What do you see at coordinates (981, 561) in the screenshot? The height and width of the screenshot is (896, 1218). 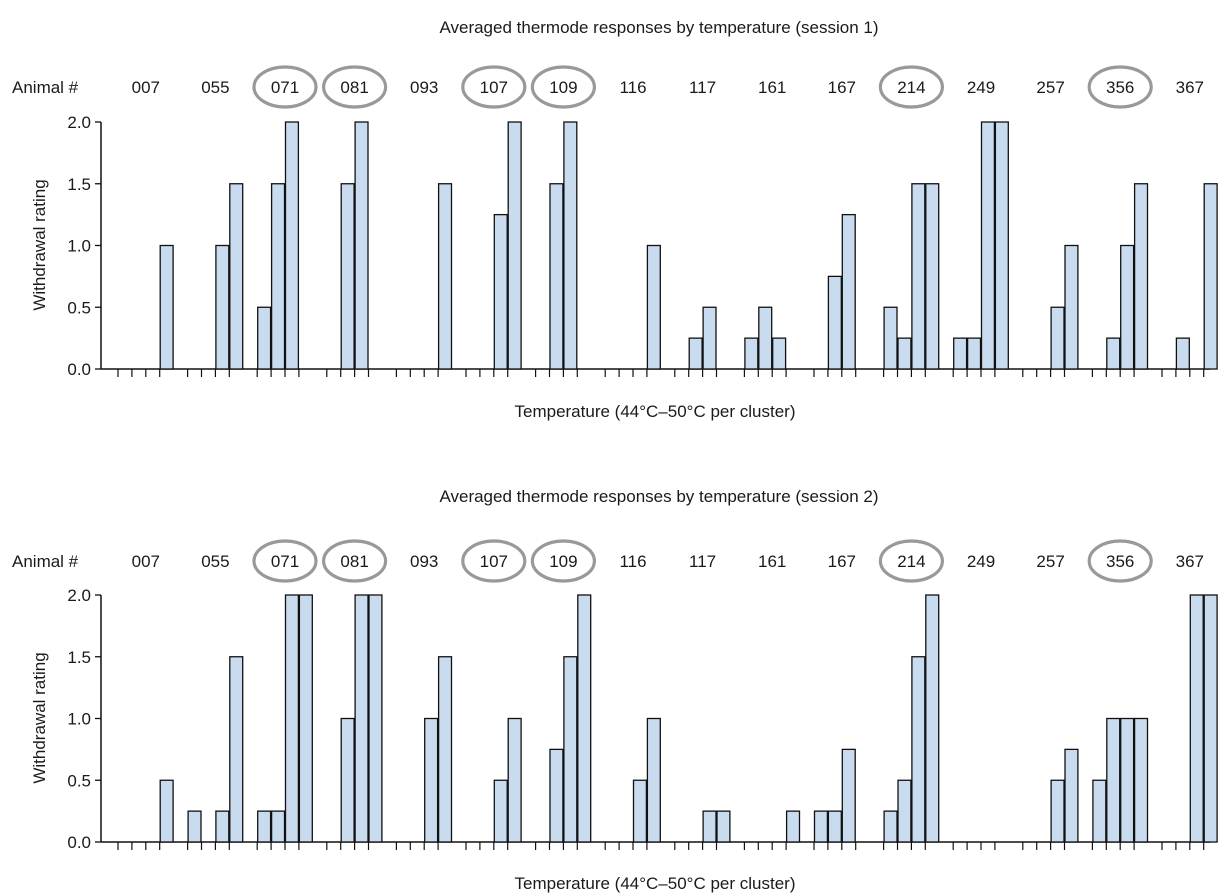 I see `animal-id-label: 249` at bounding box center [981, 561].